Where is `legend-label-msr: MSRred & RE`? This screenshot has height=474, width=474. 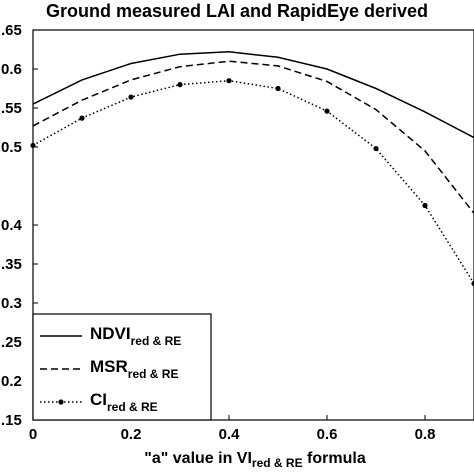 legend-label-msr: MSRred & RE is located at coordinates (134, 369).